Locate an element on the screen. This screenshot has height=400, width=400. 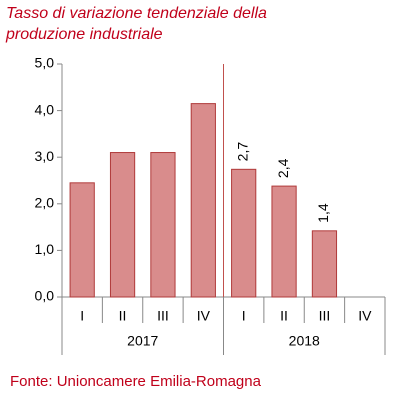
source: Fonte: Unioncamere Emilia-Romagna is located at coordinates (136, 381).